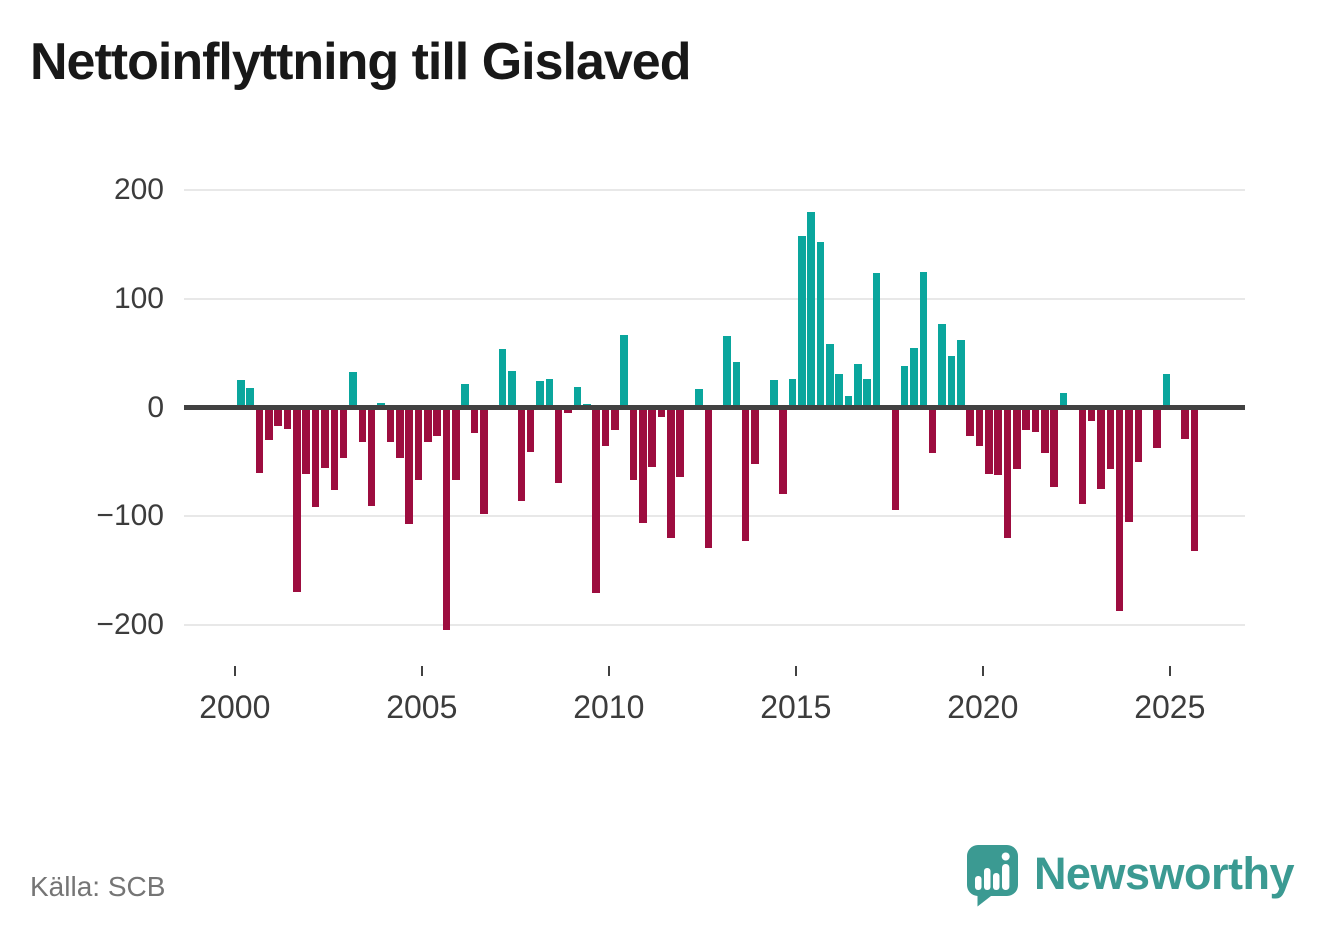 This screenshot has width=1322, height=939. What do you see at coordinates (708, 478) in the screenshot?
I see `bar-2012Q3` at bounding box center [708, 478].